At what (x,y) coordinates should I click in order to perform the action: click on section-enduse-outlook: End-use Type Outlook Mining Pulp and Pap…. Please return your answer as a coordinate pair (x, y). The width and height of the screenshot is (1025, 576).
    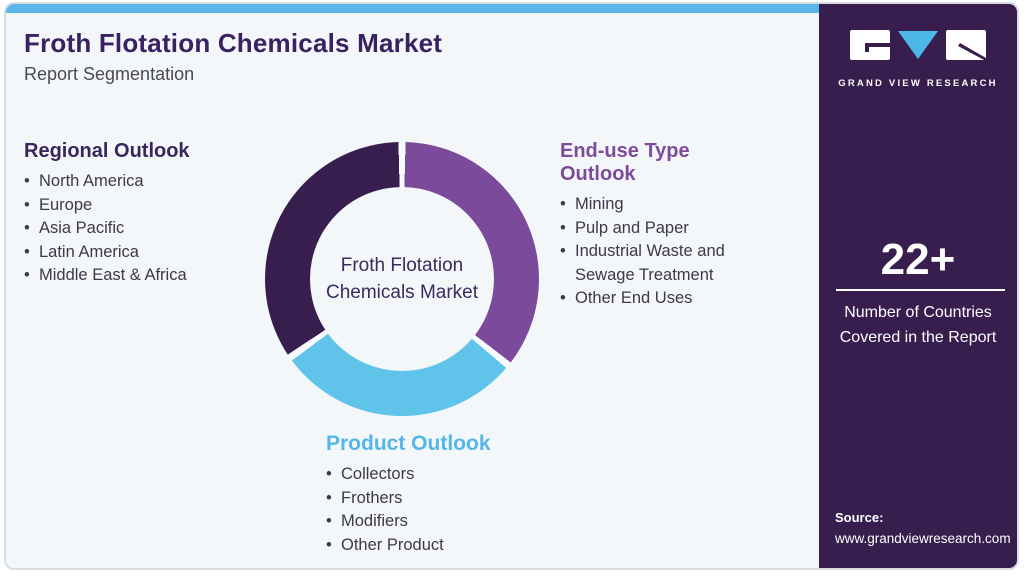
    Looking at the image, I should click on (662, 225).